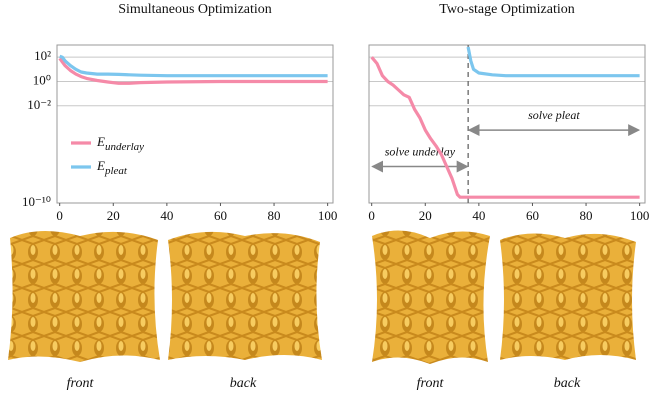 Image resolution: width=650 pixels, height=400 pixels. Describe the element at coordinates (507, 9) in the screenshot. I see `chart-title: Two-stage Optimization` at that location.